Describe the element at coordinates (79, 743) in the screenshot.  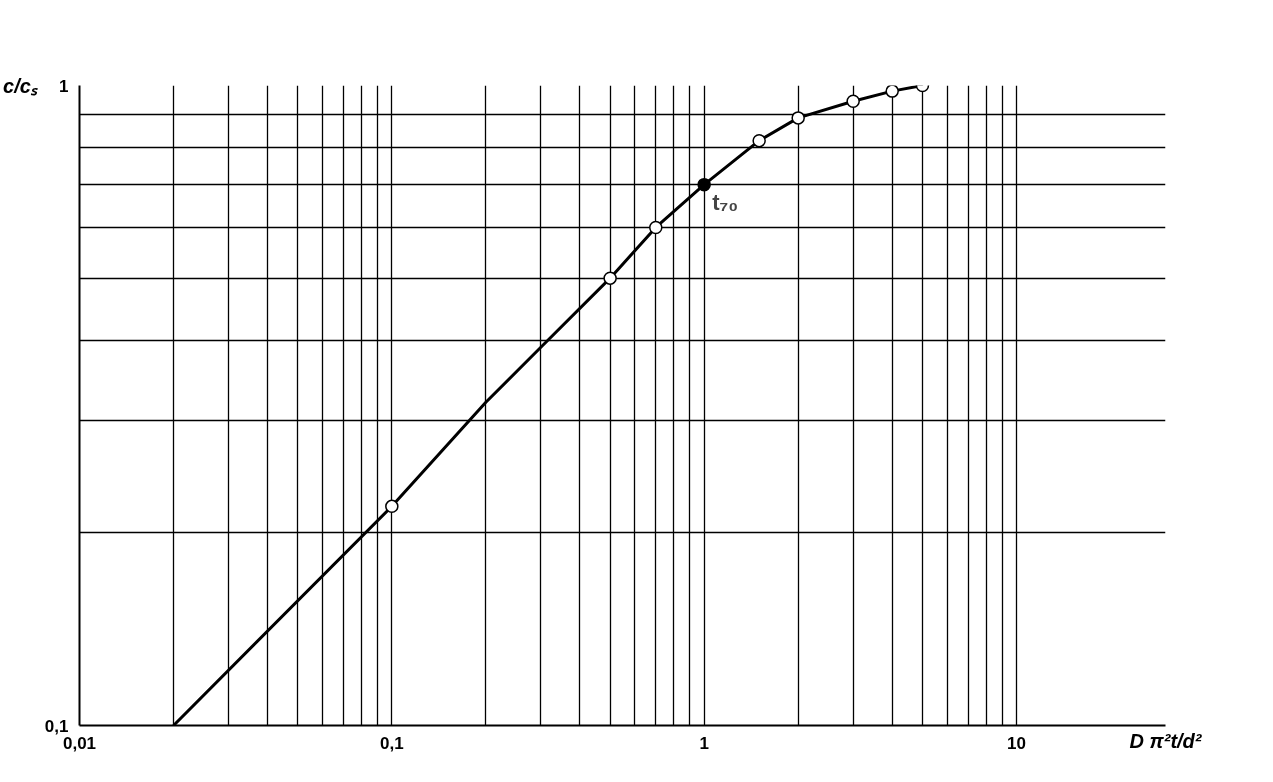
I see `x-tick-label: 0,01` at that location.